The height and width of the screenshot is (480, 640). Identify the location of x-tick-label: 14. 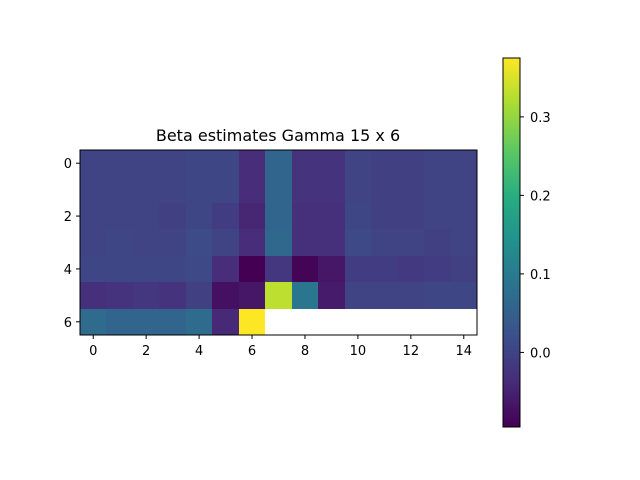
(463, 351).